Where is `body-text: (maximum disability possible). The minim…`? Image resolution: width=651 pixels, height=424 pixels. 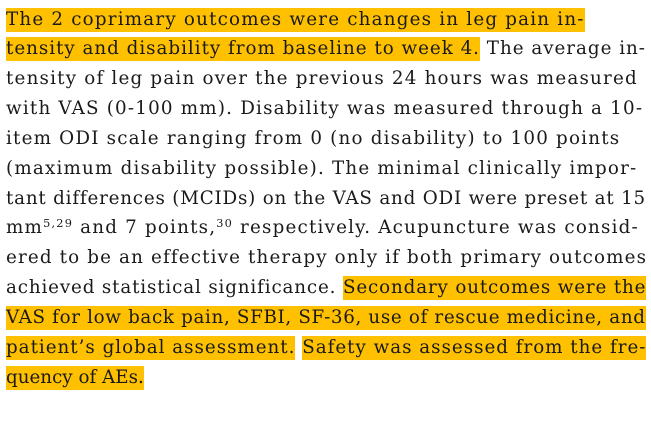 body-text: (maximum disability possible). The minim… is located at coordinates (322, 168).